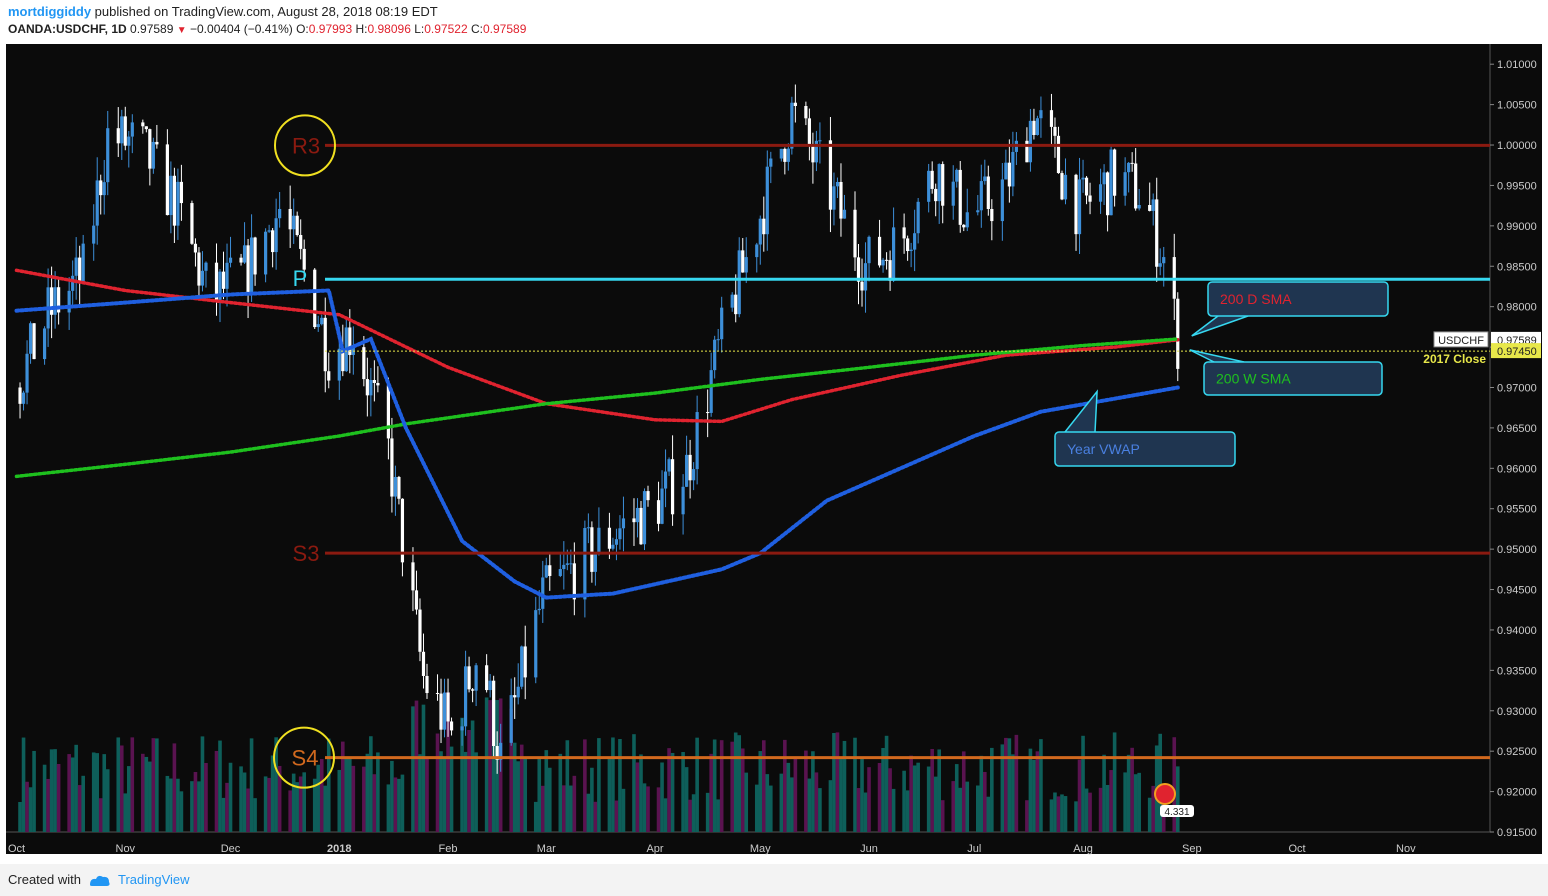  Describe the element at coordinates (869, 849) in the screenshot. I see `time-tick-label: Jun` at that location.